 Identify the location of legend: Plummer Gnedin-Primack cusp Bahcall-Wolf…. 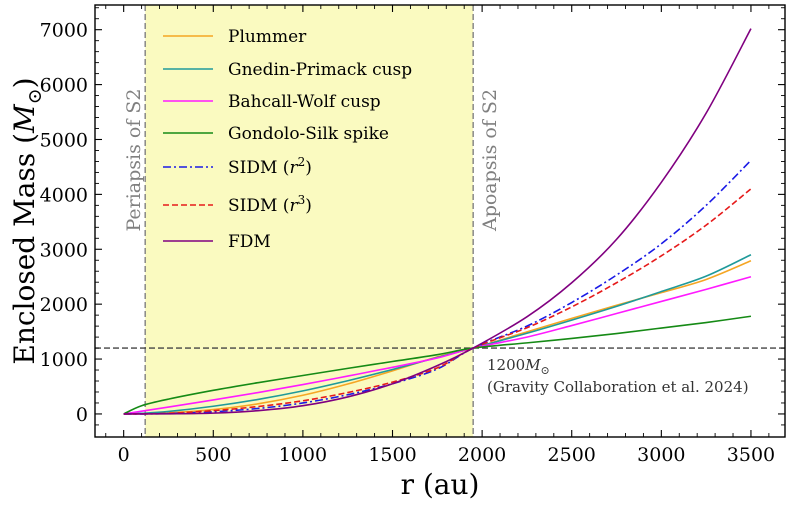
(287, 139).